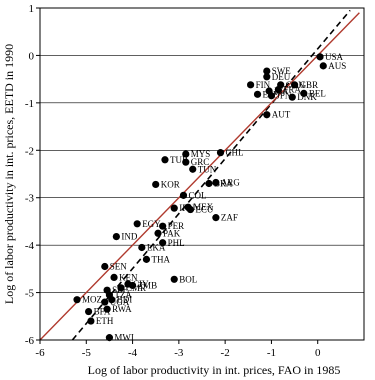 This screenshot has width=375, height=380. Describe the element at coordinates (32, 56) in the screenshot. I see `y-tick-label: 0` at that location.